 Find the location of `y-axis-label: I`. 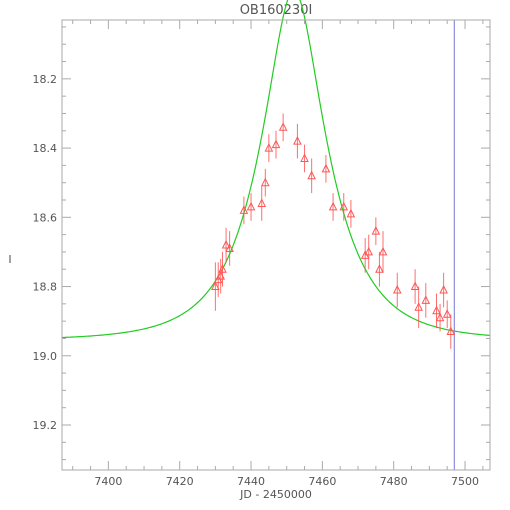

y-axis-label: I is located at coordinates (9, 259).